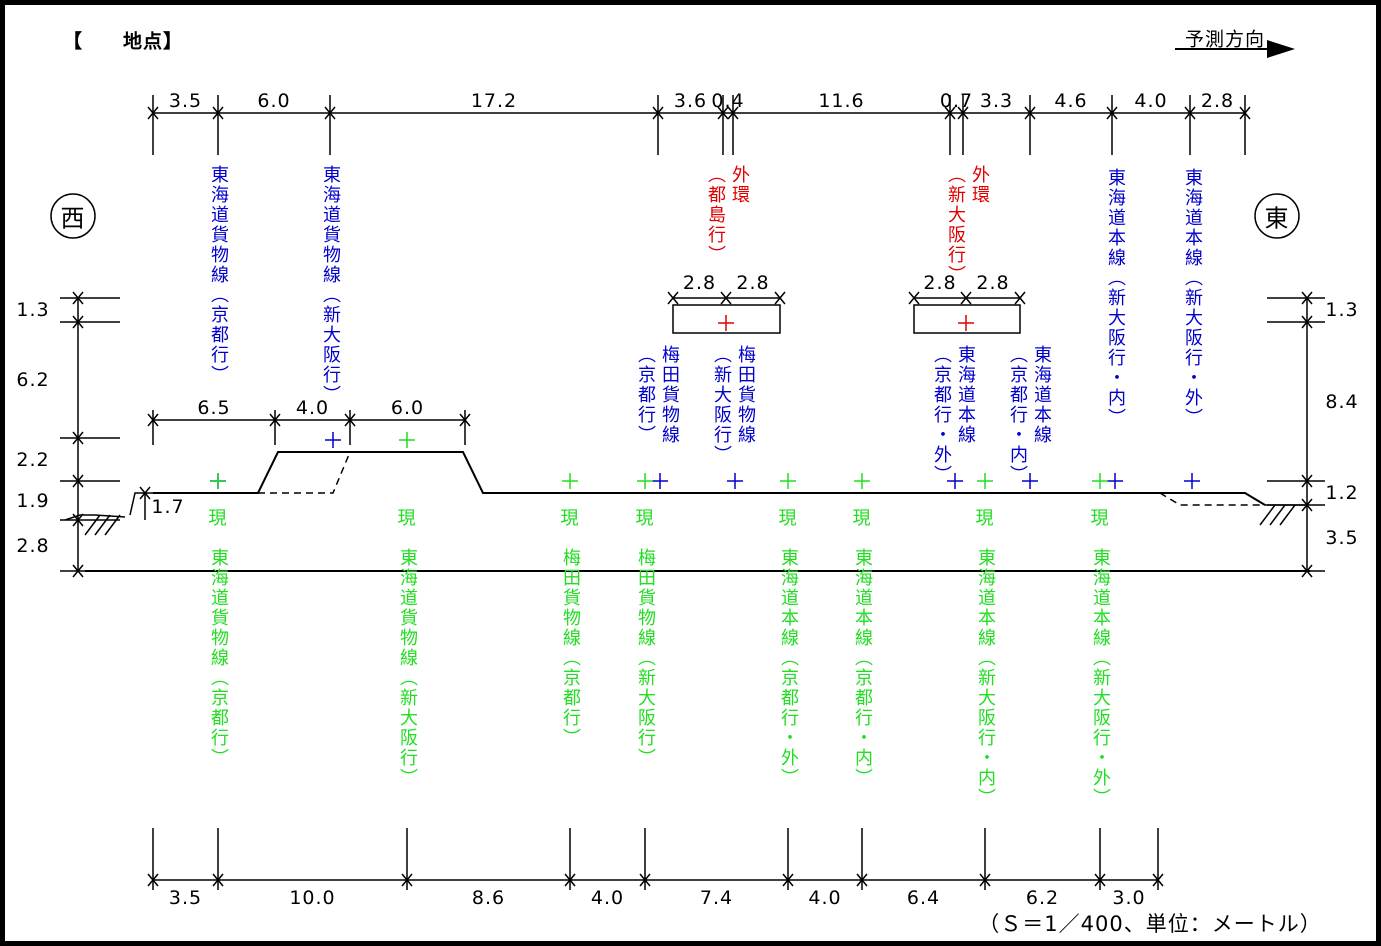  I want to click on label-line: （京都行）, so click(645, 395).